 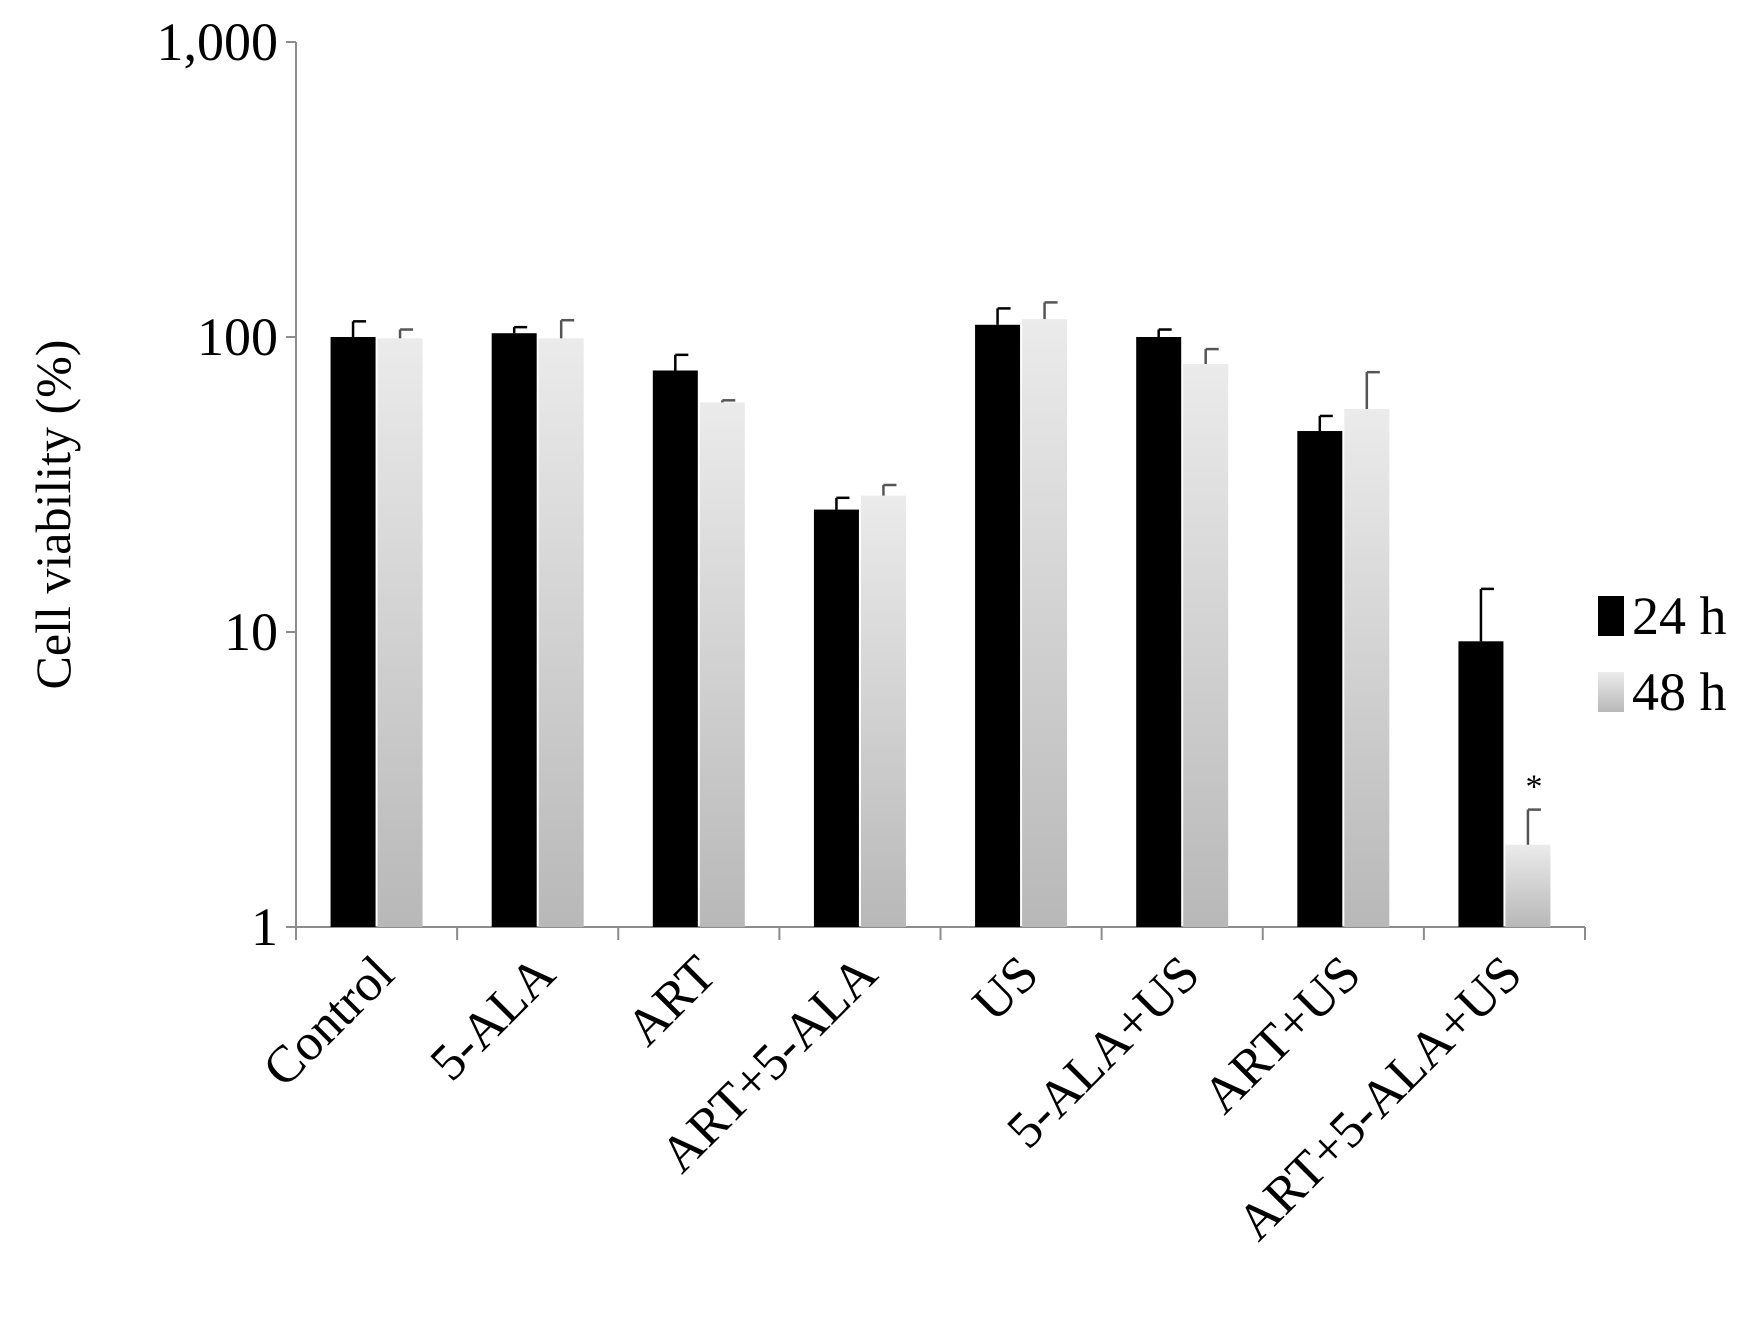 I want to click on y-tick-label: 10, so click(x=251, y=632).